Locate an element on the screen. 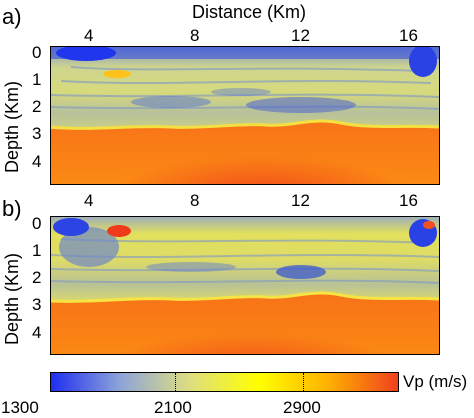  panel-b-y-axis-title: Depth (Km) is located at coordinates (12, 299).